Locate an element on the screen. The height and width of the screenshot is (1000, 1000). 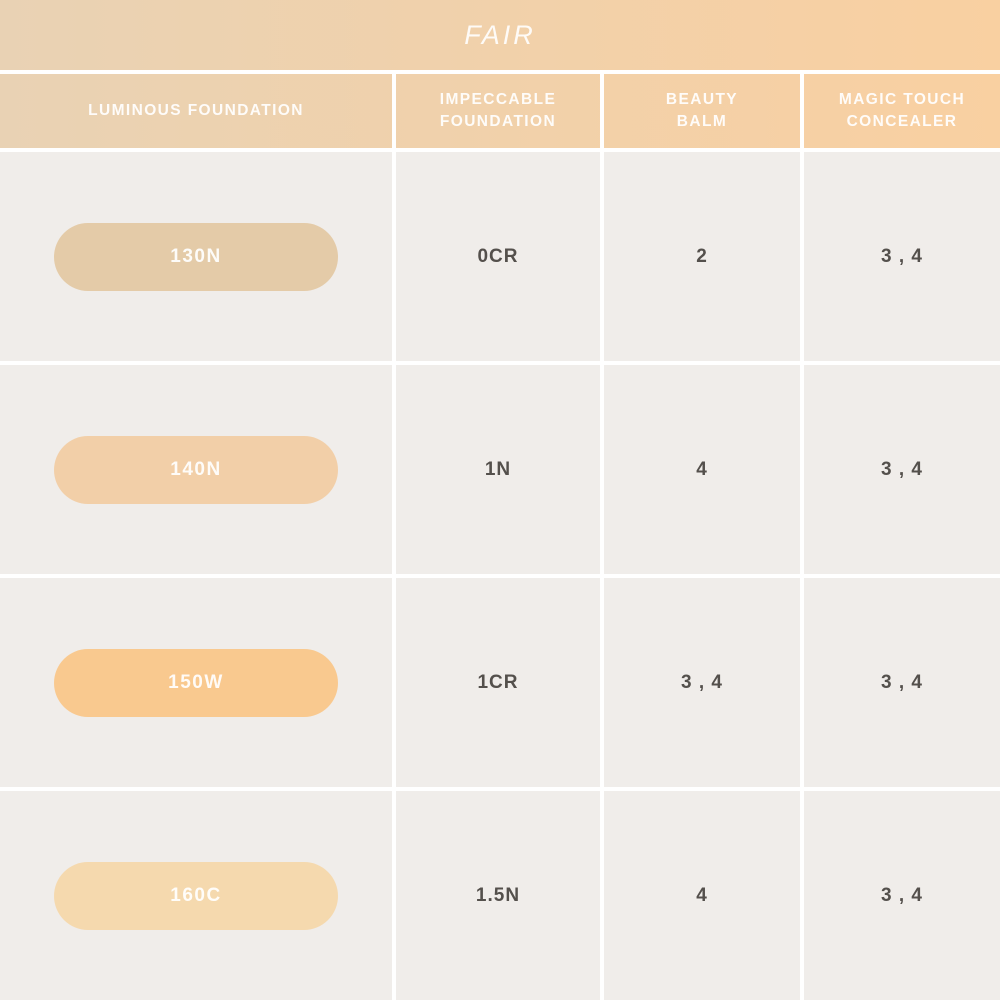
cell-value: 0CR is located at coordinates (498, 256).